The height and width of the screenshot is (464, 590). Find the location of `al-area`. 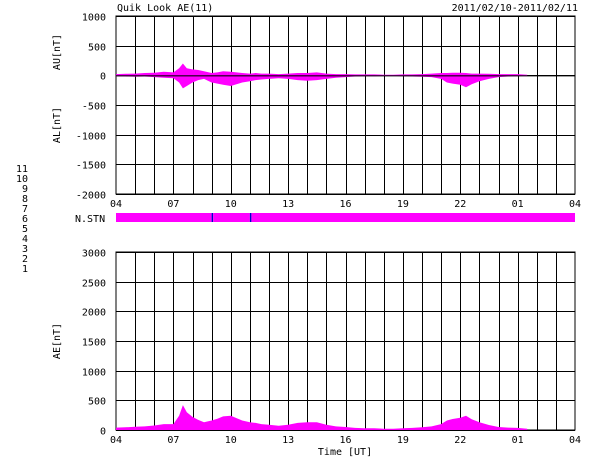

al-area is located at coordinates (322, 82).